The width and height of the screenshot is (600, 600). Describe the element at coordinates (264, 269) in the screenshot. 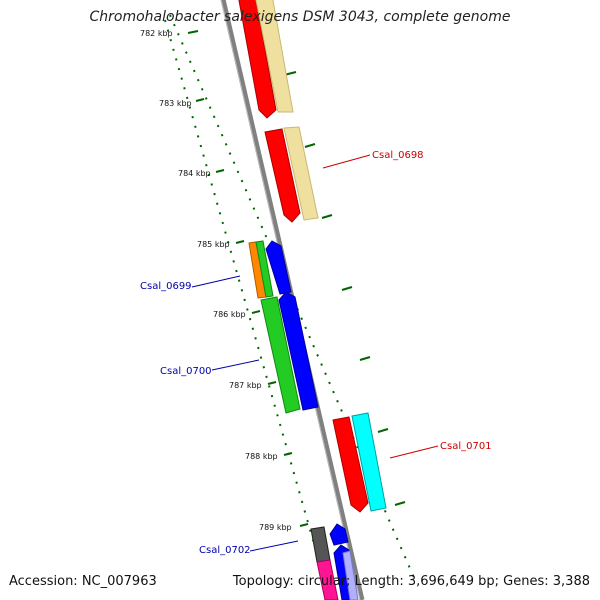

I see `gene-feature-green-small` at that location.